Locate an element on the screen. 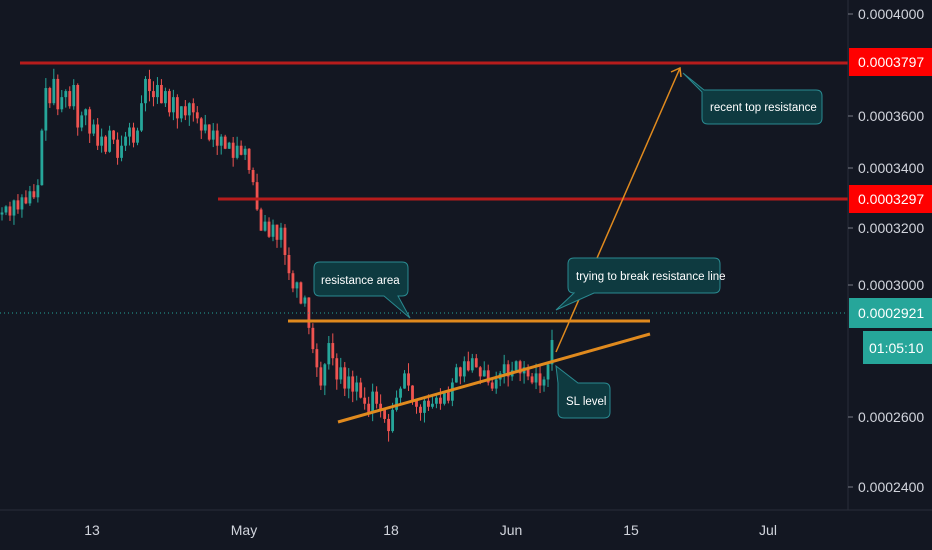  x-tick-label: 15 is located at coordinates (631, 530).